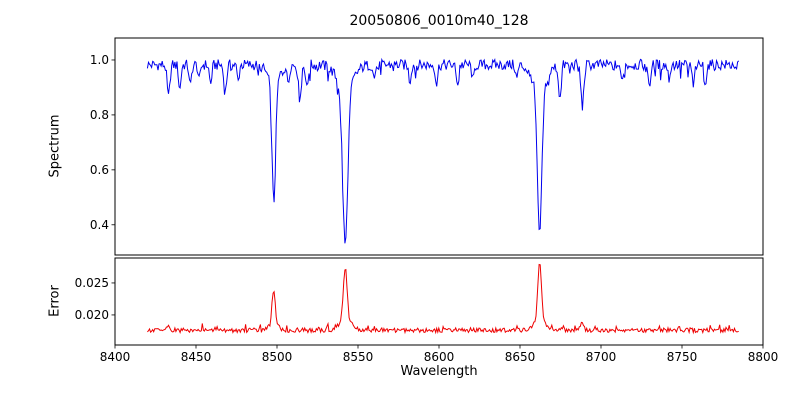  I want to click on y-tick-label: 0.020, so click(92, 315).